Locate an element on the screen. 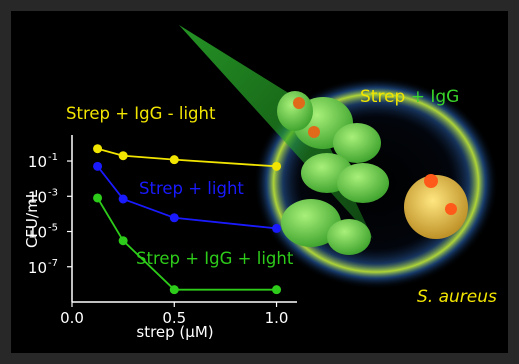  y-tick-exponent: -3 is located at coordinates (53, 192).